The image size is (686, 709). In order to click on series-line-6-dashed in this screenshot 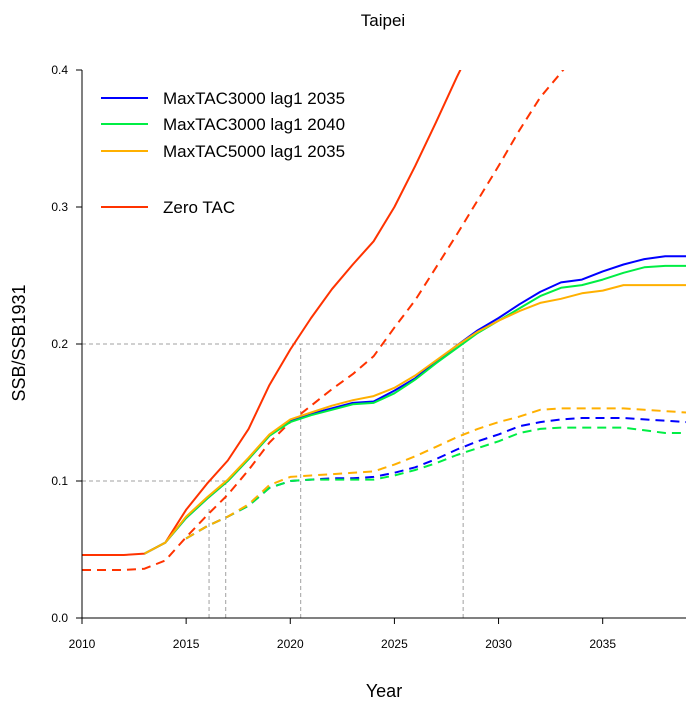, I will do `click(435, 478)`.